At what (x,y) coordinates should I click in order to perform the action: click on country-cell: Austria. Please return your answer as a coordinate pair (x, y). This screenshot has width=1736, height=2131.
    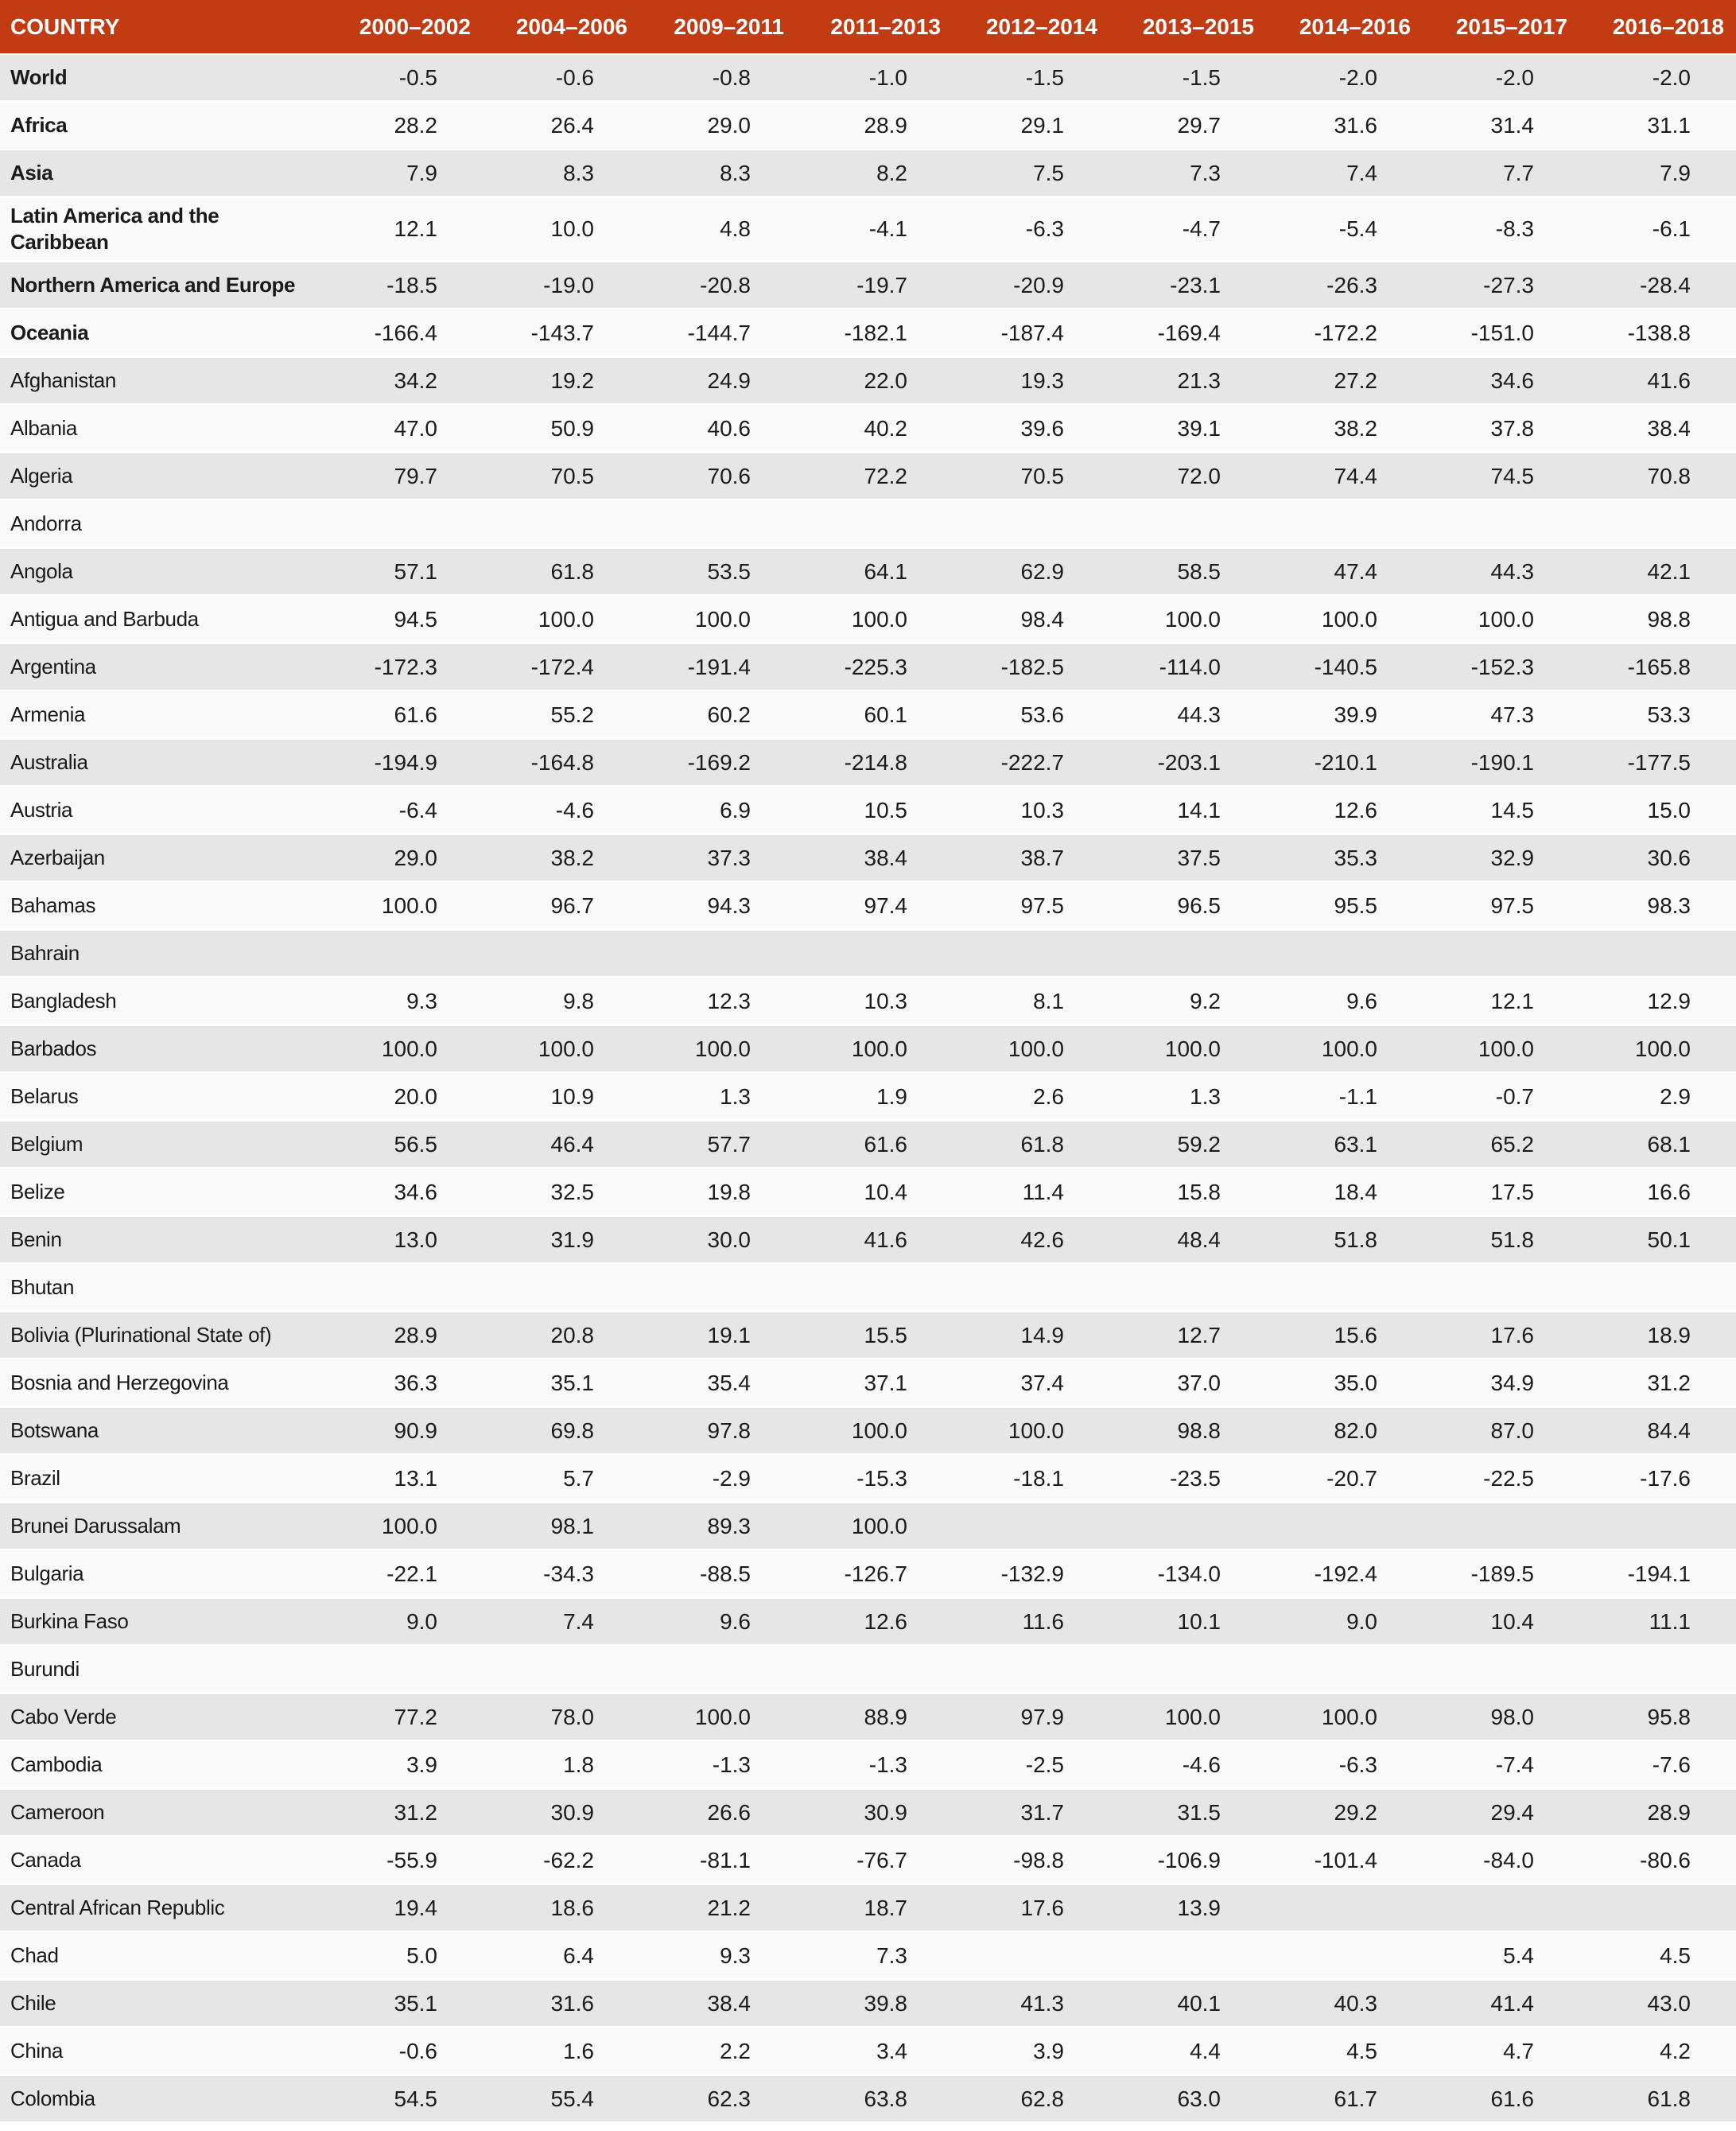
    Looking at the image, I should click on (42, 810).